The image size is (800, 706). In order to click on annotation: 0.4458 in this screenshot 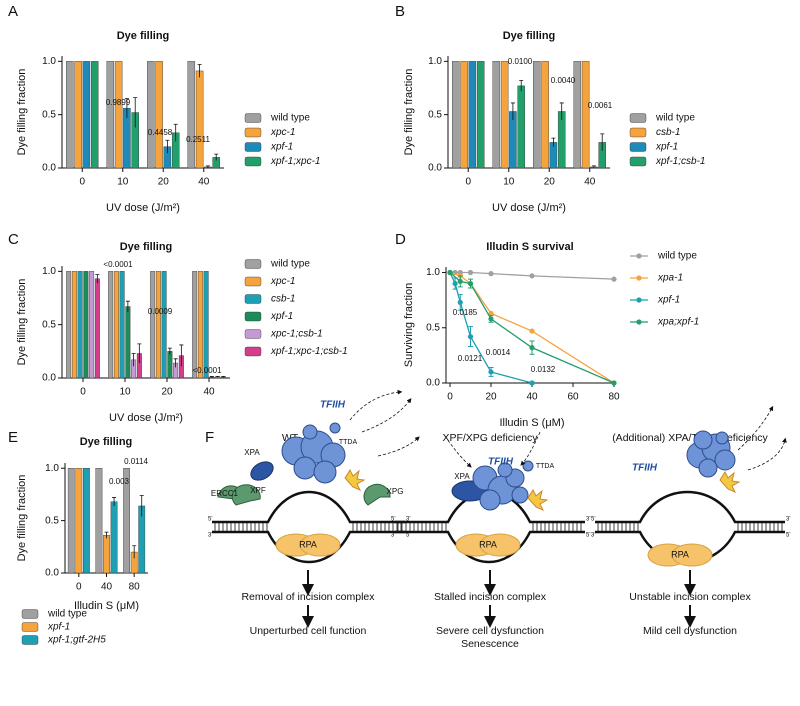, I will do `click(160, 132)`.